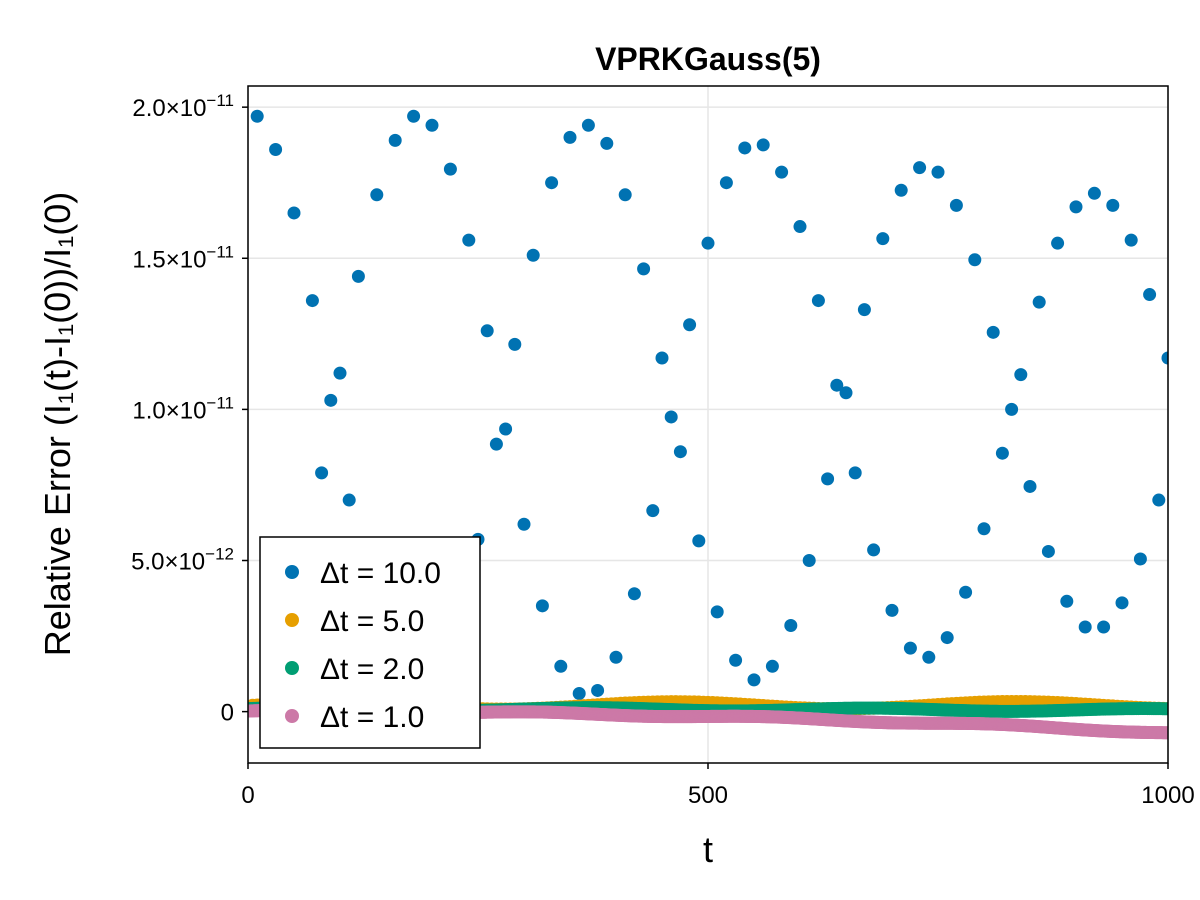  What do you see at coordinates (708, 795) in the screenshot?
I see `x-tick-label-1: 500` at bounding box center [708, 795].